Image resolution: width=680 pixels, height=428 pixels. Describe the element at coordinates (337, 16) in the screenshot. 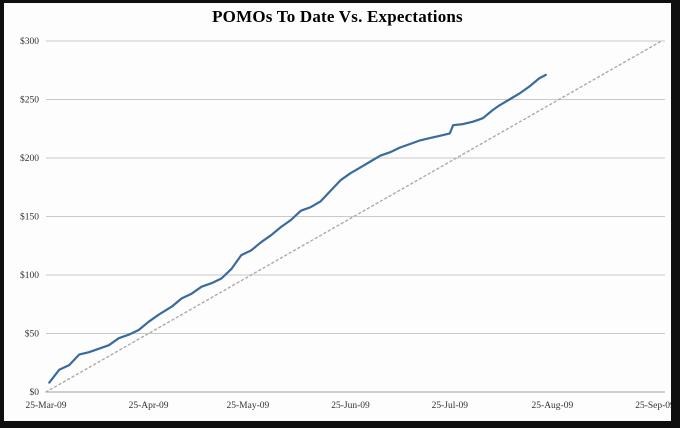

I see `chart-title: POMOs To Date Vs. Expectations` at that location.